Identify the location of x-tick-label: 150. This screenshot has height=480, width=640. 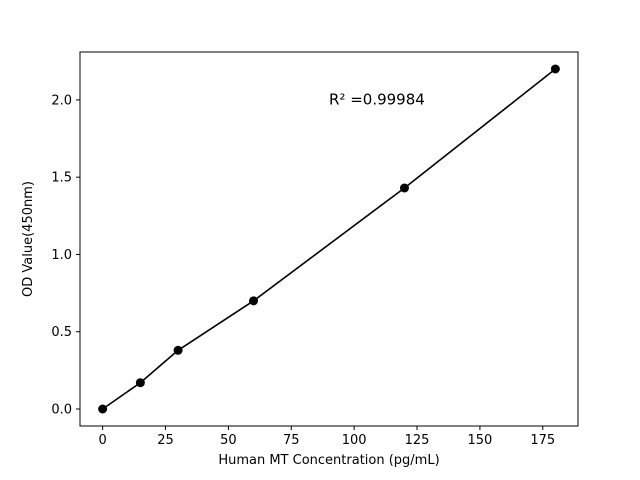
(479, 440).